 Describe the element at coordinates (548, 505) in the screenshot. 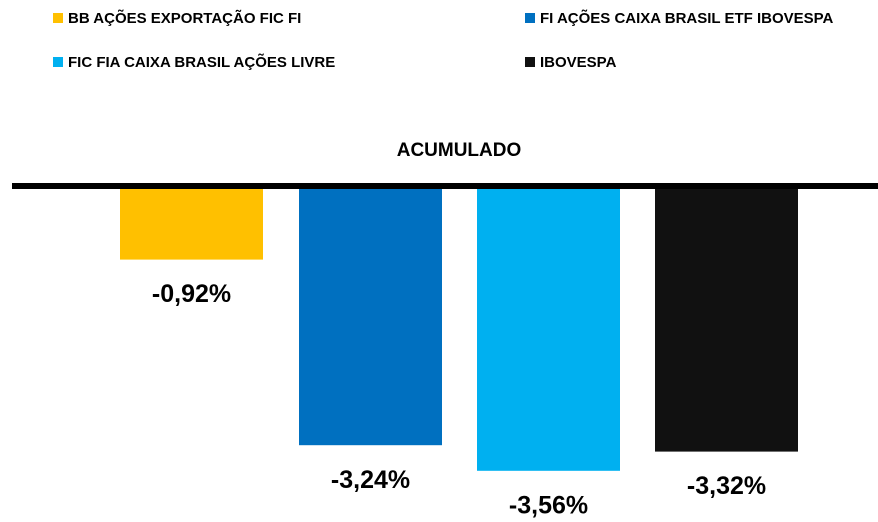

I see `value-label: -3,56%` at that location.